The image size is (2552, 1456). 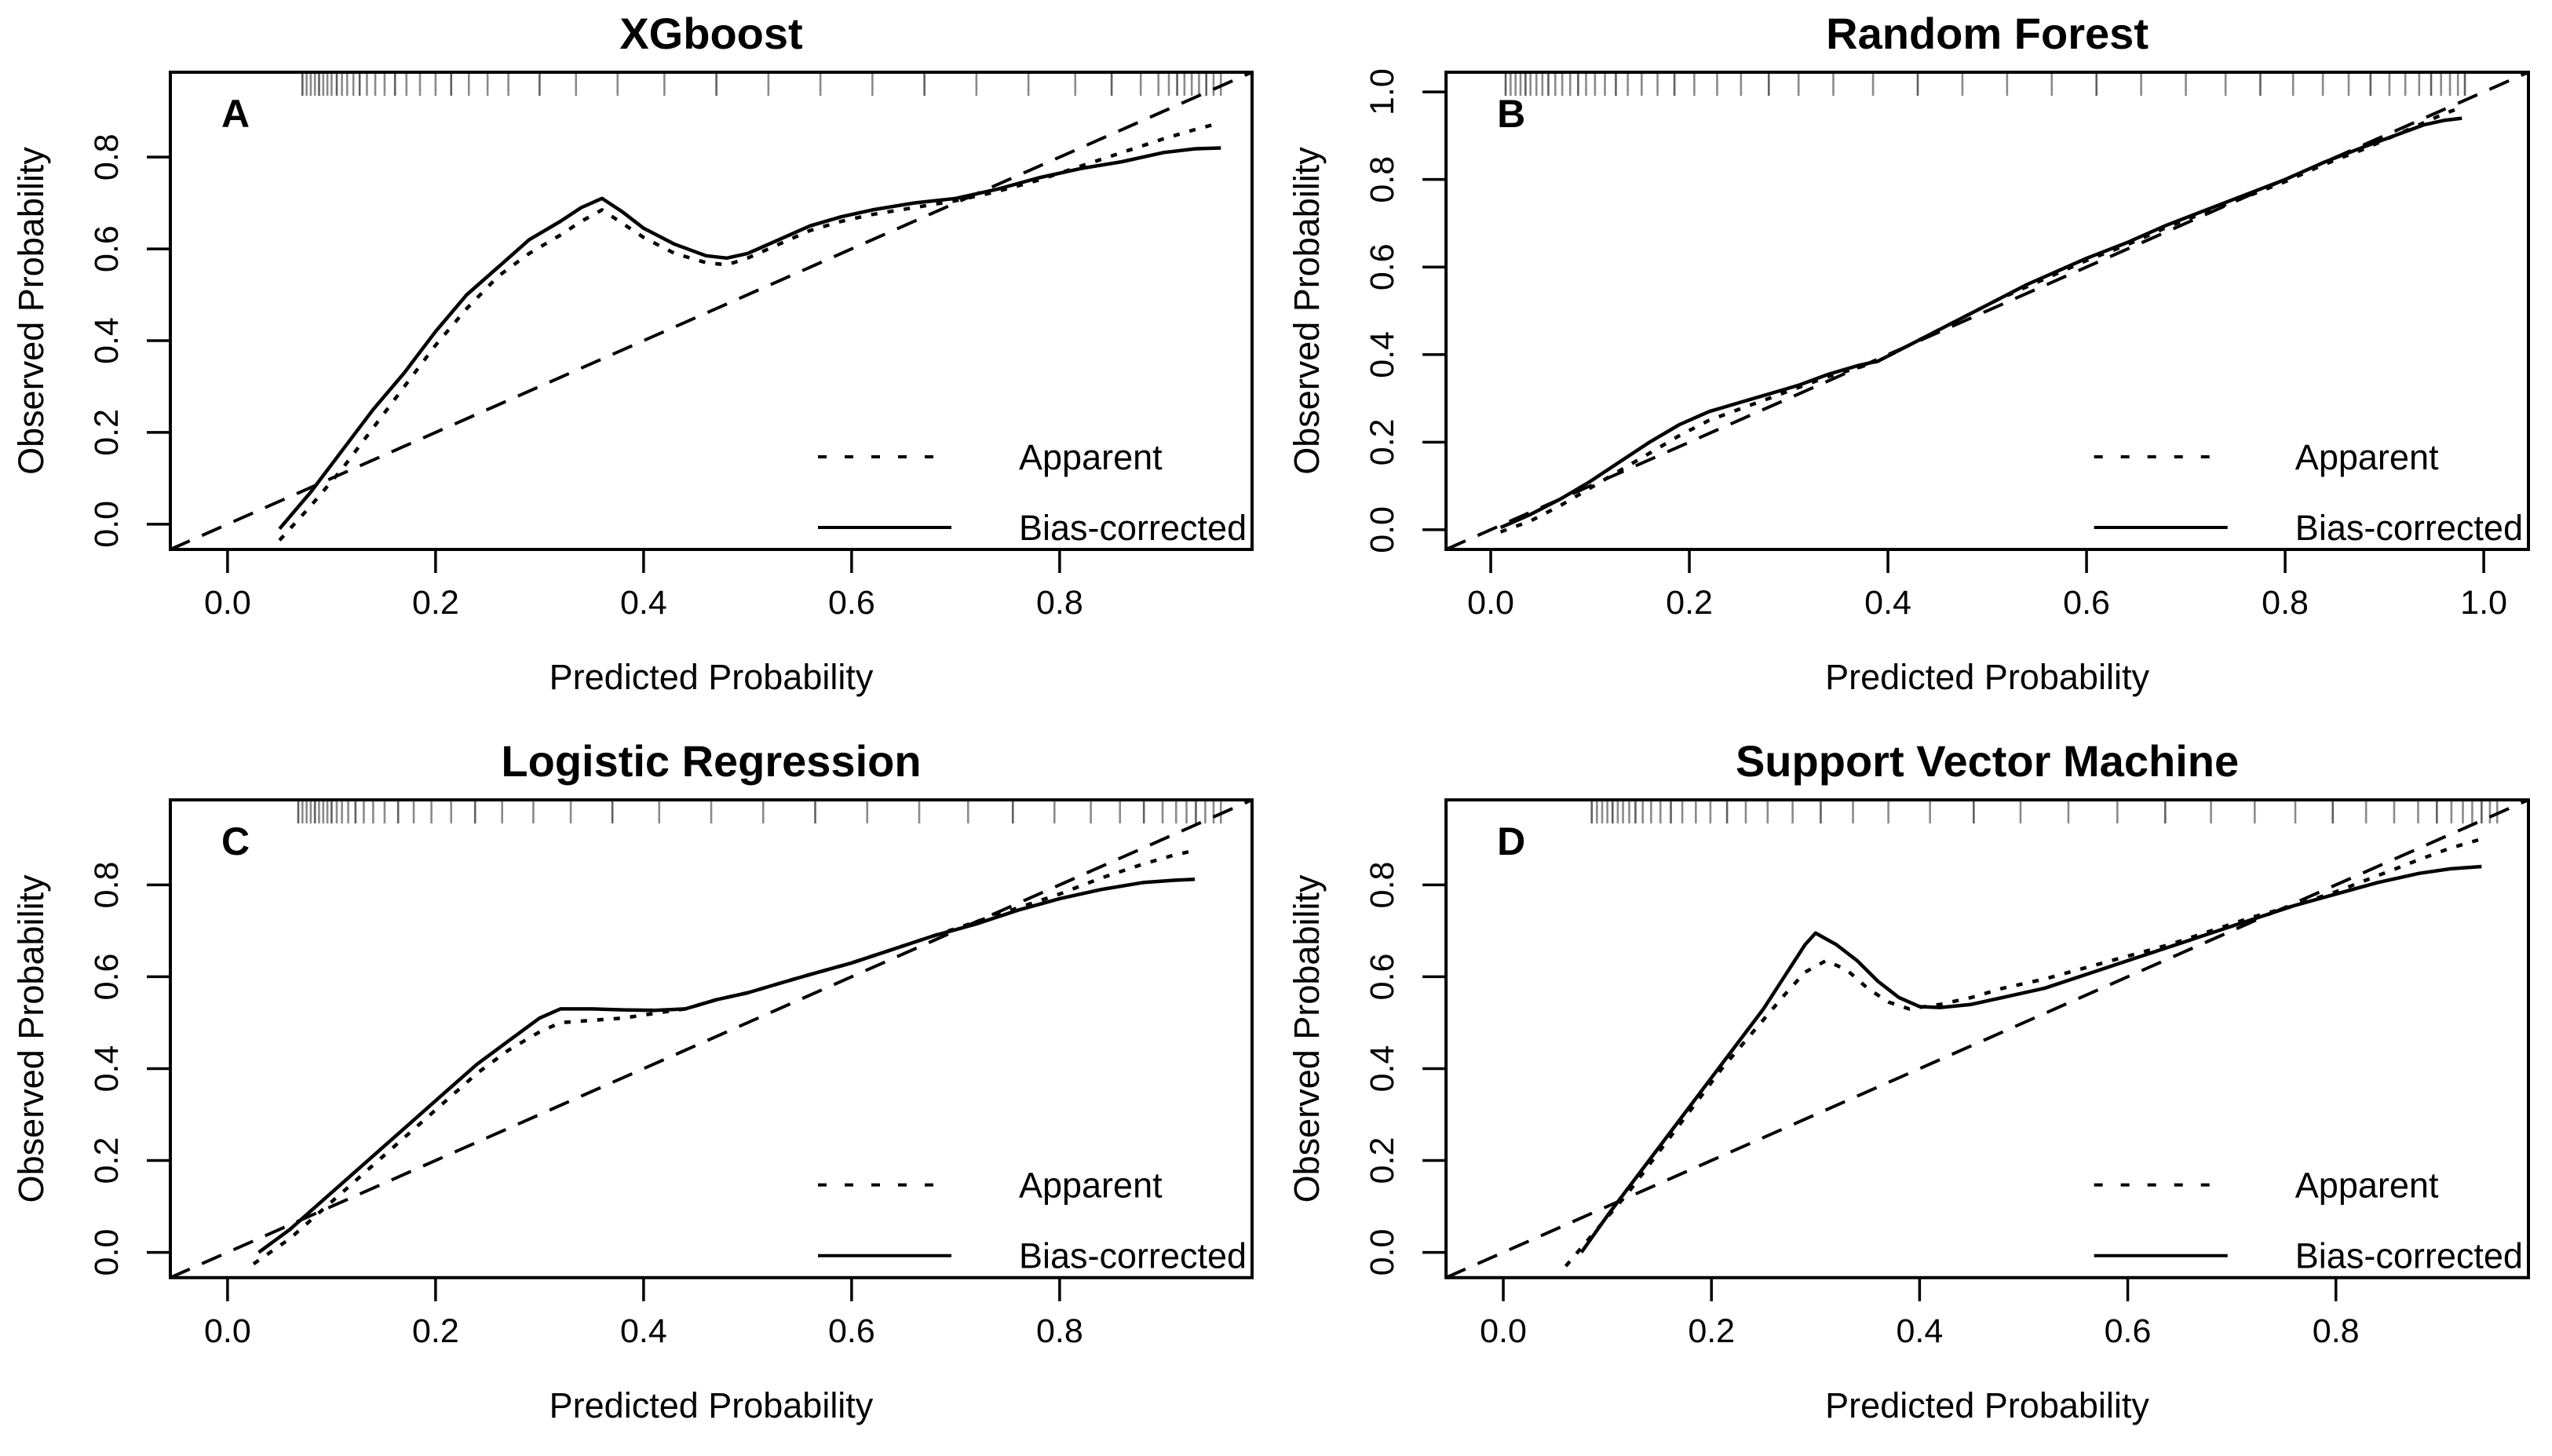 What do you see at coordinates (1511, 114) in the screenshot?
I see `panel-letter: B` at bounding box center [1511, 114].